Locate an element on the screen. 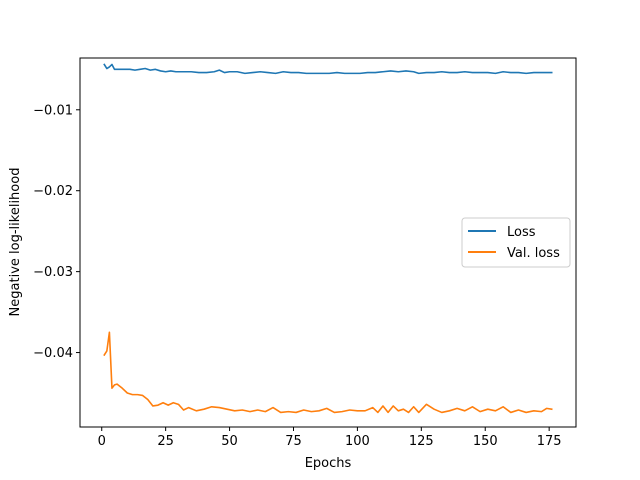 This screenshot has width=640, height=480. x-tick-label: 75 is located at coordinates (293, 441).